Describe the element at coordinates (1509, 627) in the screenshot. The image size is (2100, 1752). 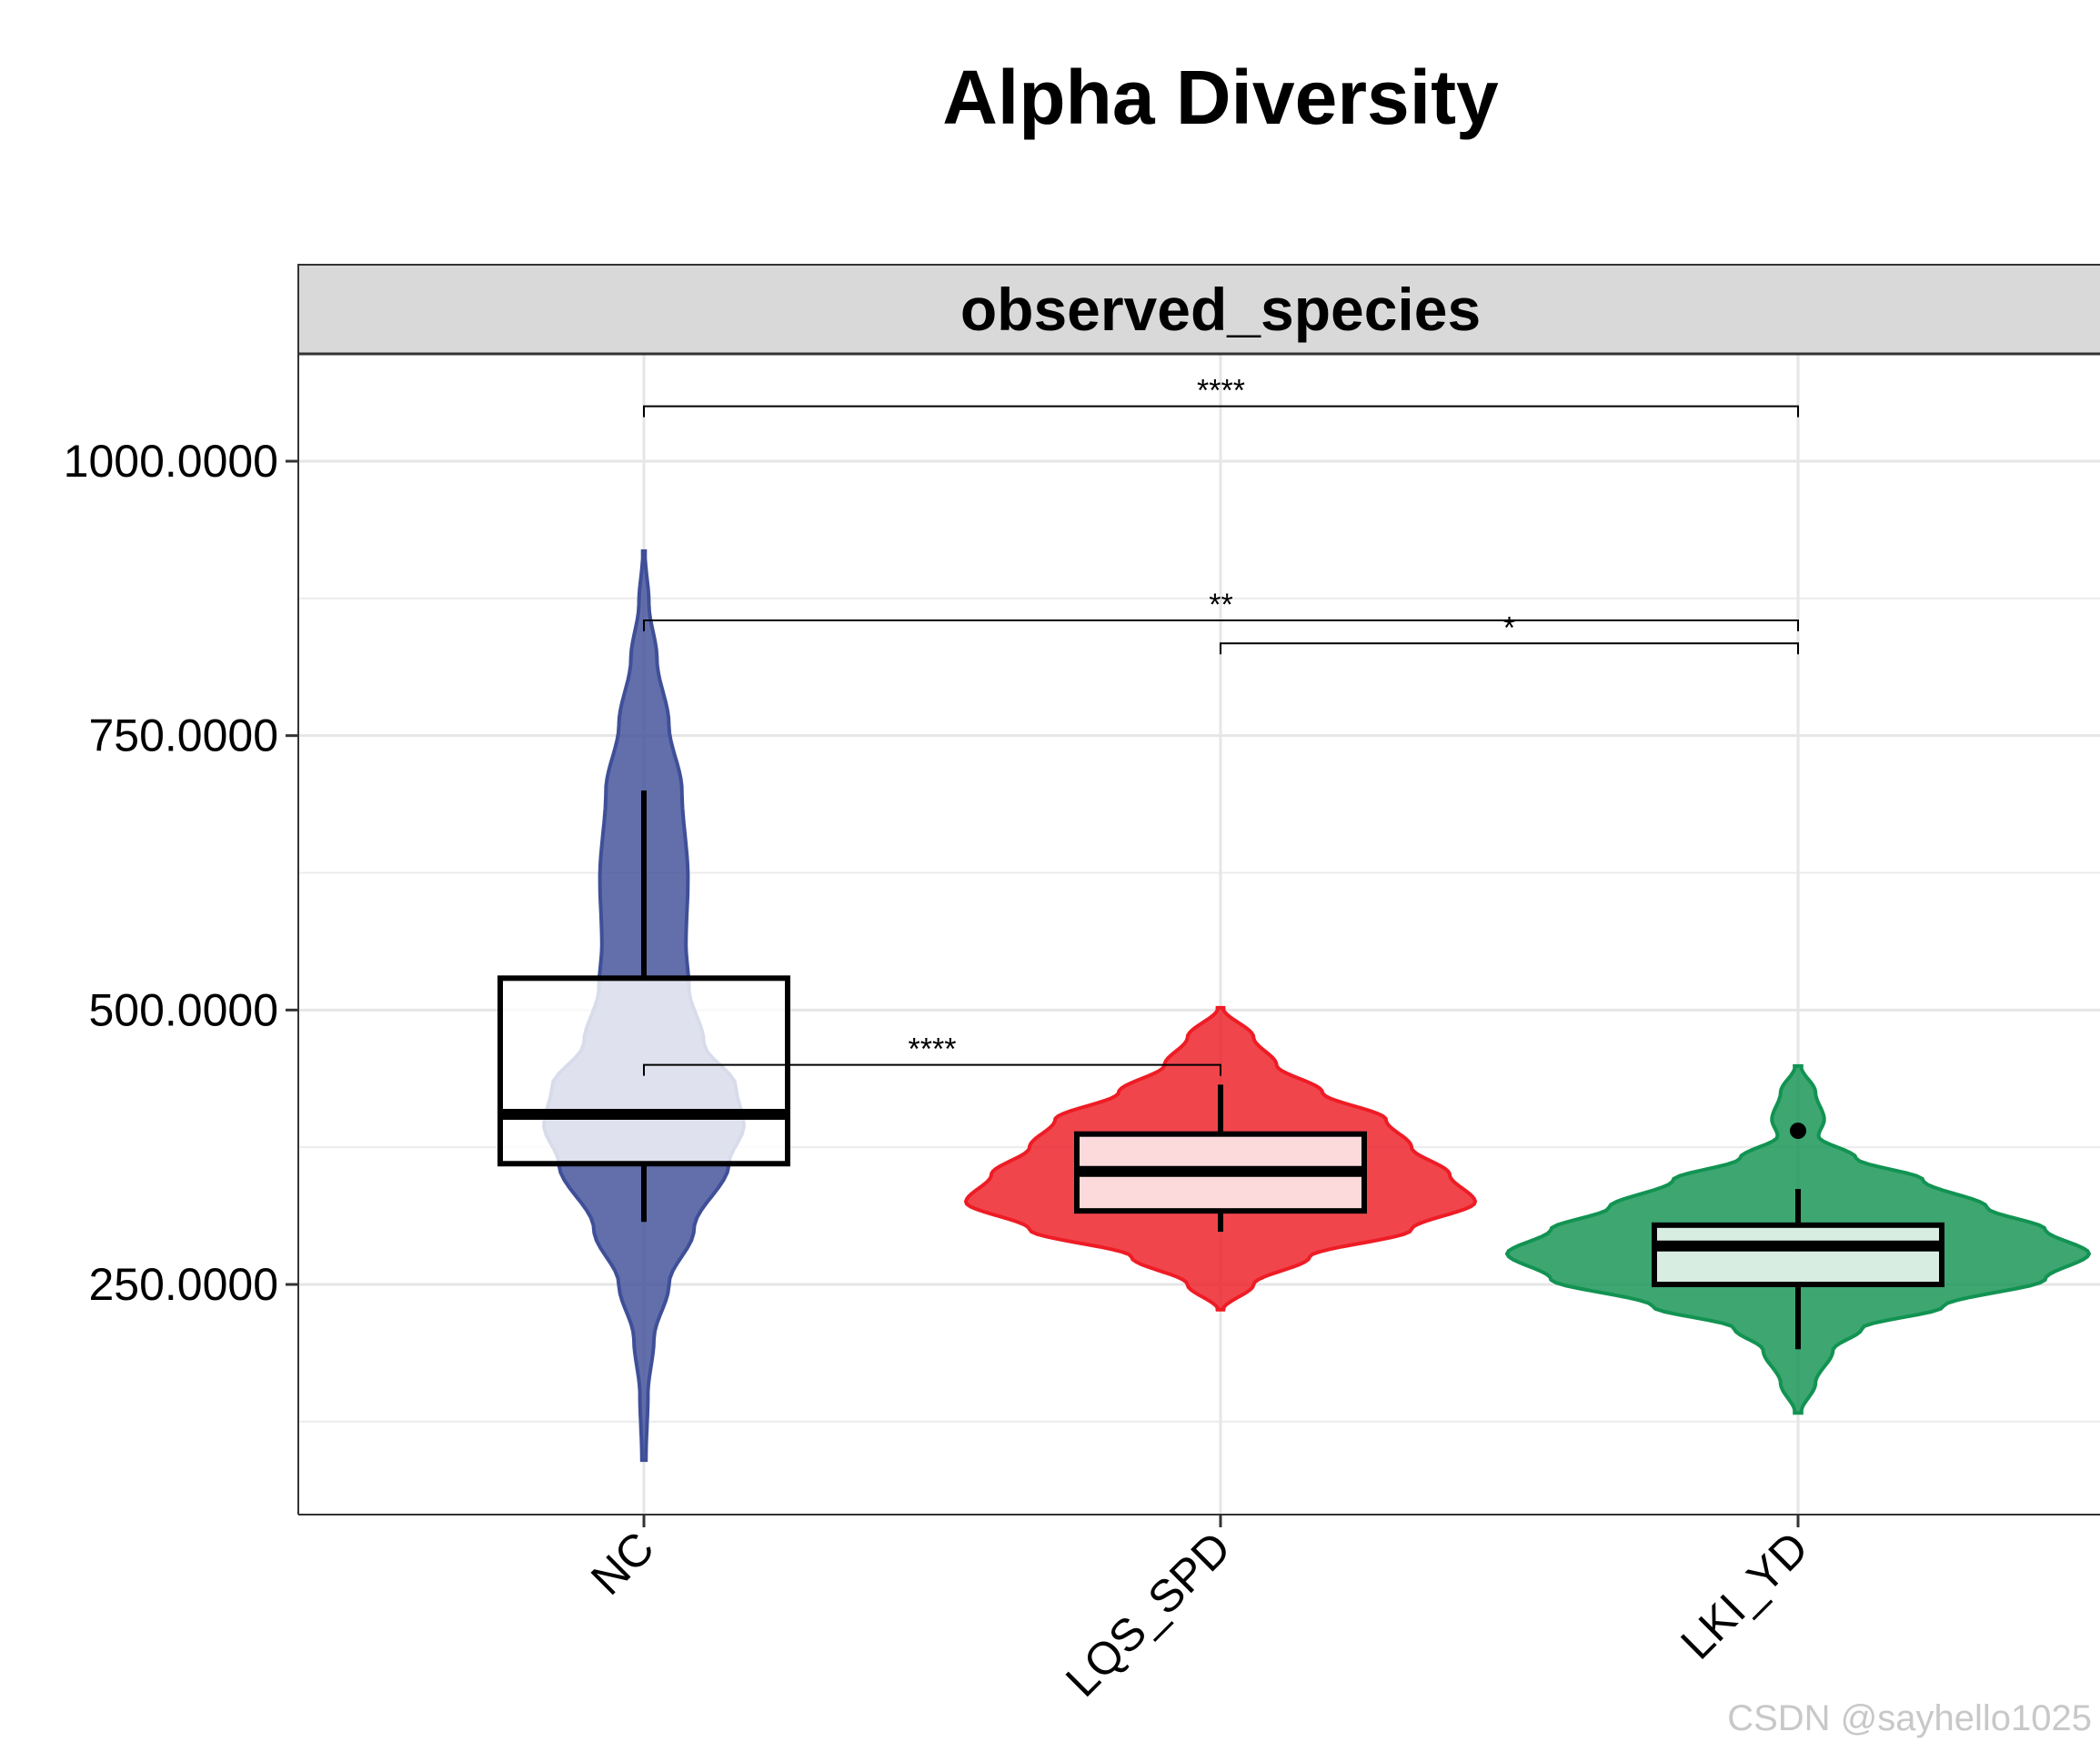
I see `comparison-label: *` at that location.